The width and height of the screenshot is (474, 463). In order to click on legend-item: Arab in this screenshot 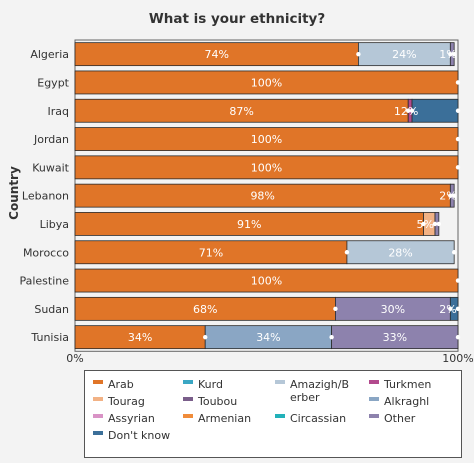, I will do `click(113, 384)`.